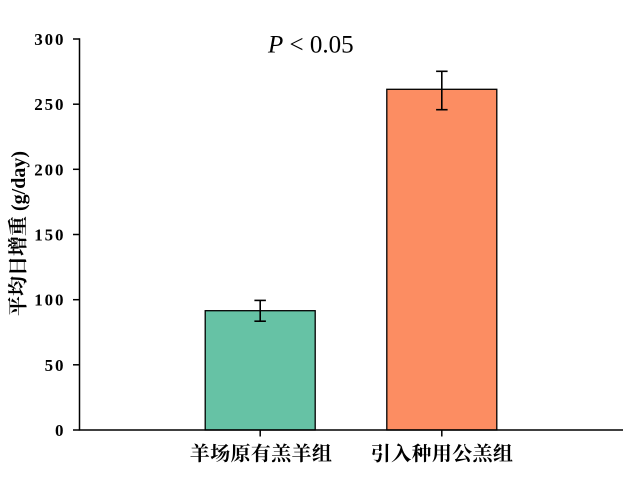 The image size is (626, 479). I want to click on svg-text: 50, so click(55, 365).